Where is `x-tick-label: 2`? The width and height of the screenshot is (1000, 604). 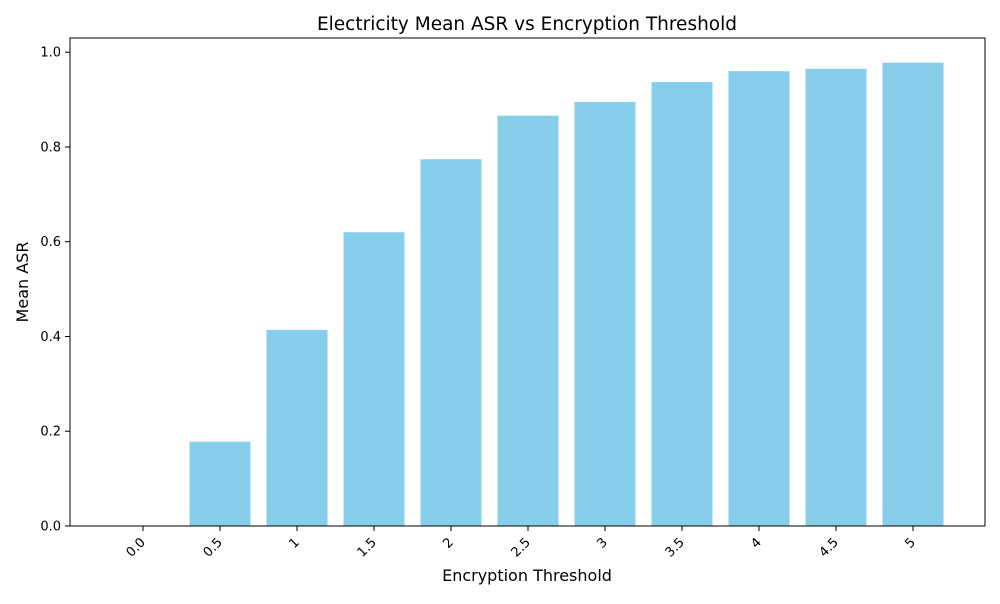
x-tick-label: 2 is located at coordinates (448, 543).